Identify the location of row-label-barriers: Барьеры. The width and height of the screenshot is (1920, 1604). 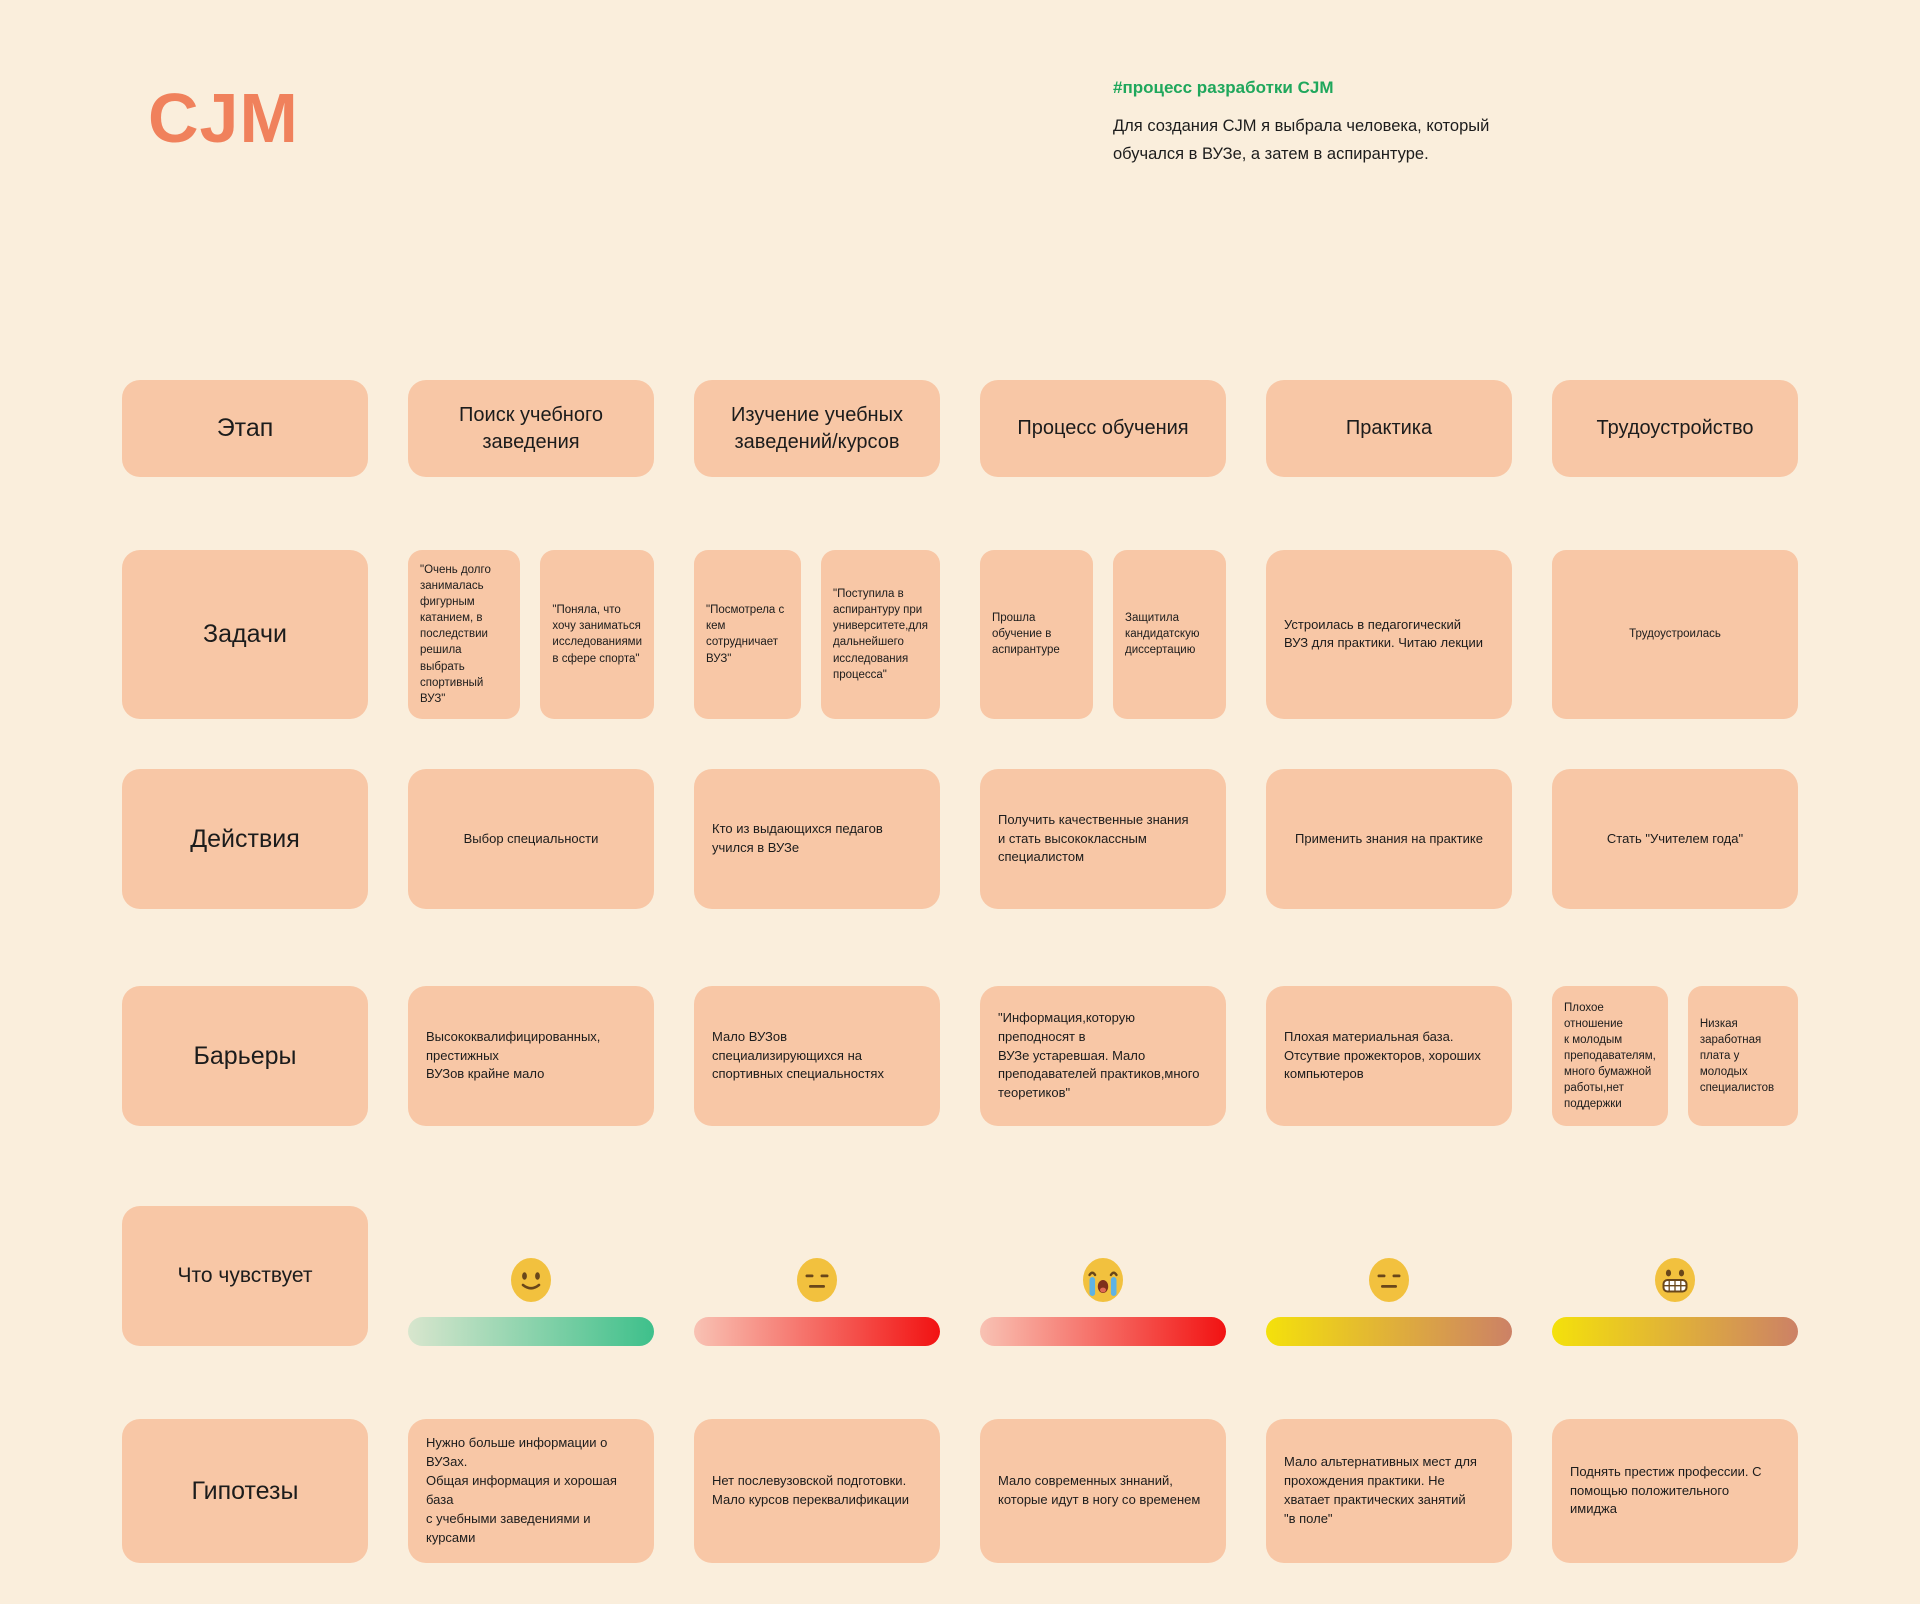
(245, 1056).